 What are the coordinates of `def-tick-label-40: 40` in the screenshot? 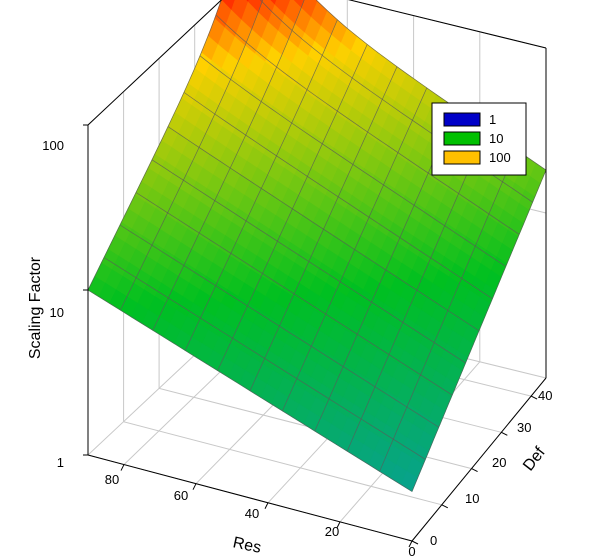 It's located at (545, 395).